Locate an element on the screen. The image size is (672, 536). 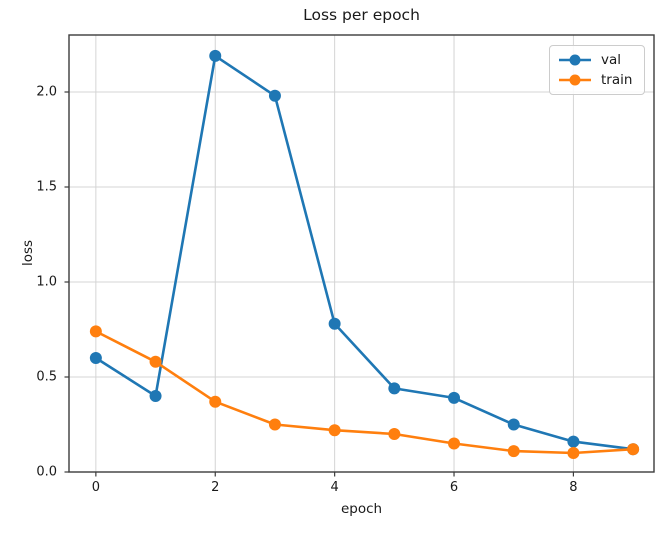
legend-entry-val: val is located at coordinates (596, 60).